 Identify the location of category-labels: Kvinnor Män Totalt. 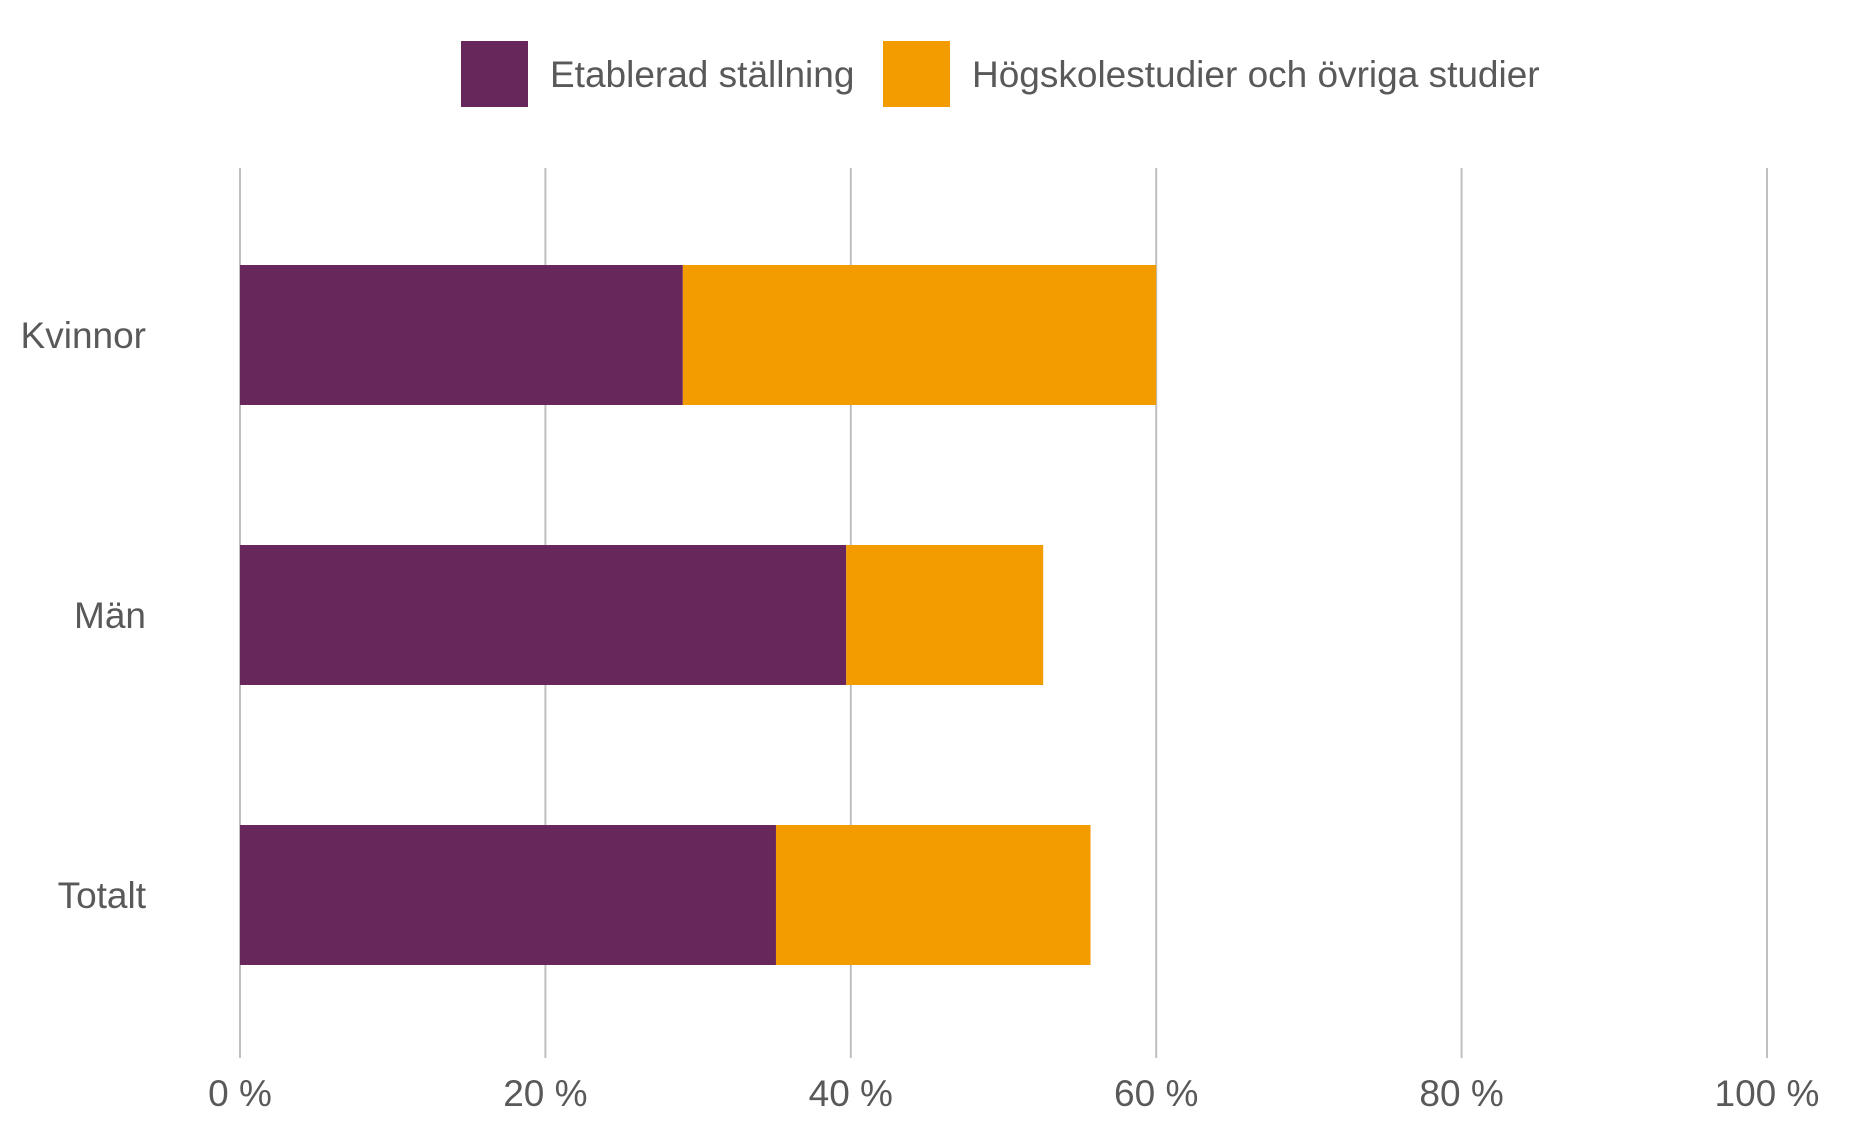
(84, 615).